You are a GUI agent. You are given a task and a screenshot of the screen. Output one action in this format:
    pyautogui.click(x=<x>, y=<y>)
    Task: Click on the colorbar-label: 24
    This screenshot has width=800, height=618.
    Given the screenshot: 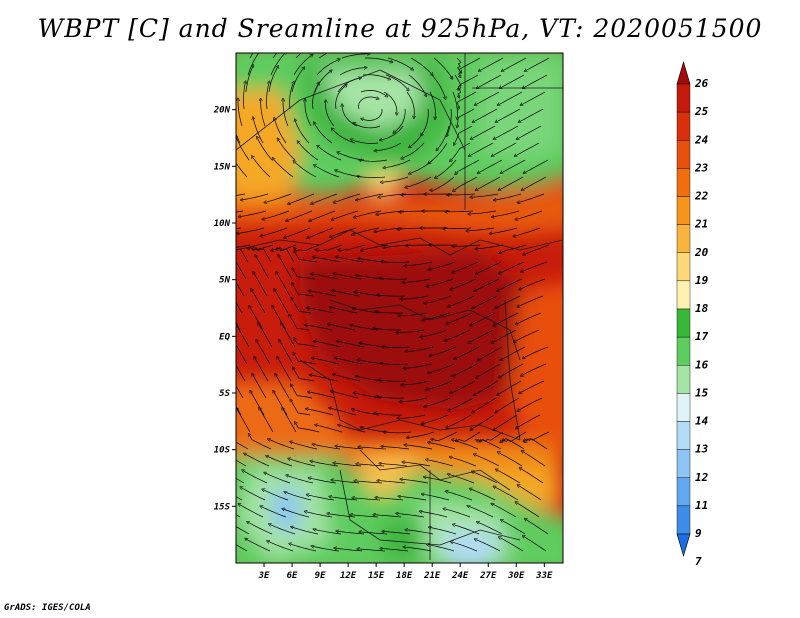 What is the action you would take?
    pyautogui.click(x=701, y=139)
    